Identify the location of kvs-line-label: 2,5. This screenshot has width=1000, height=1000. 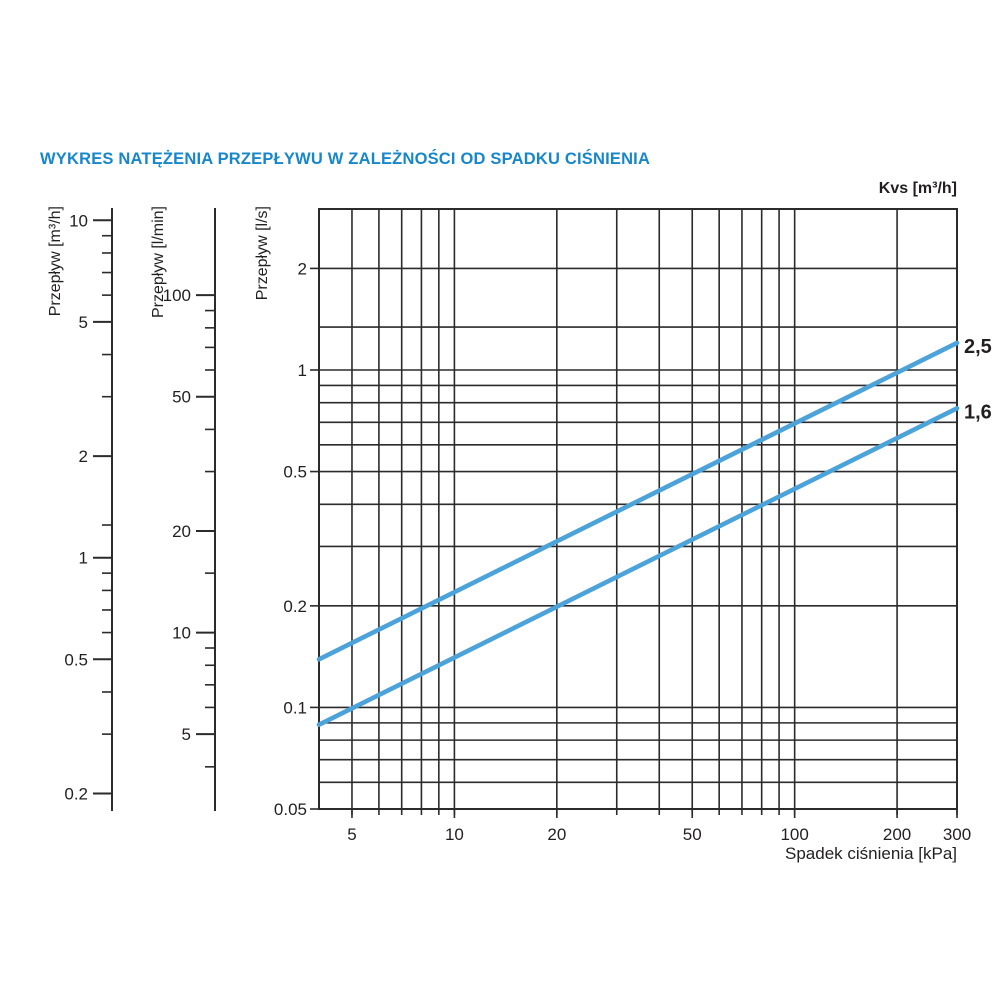
(978, 347).